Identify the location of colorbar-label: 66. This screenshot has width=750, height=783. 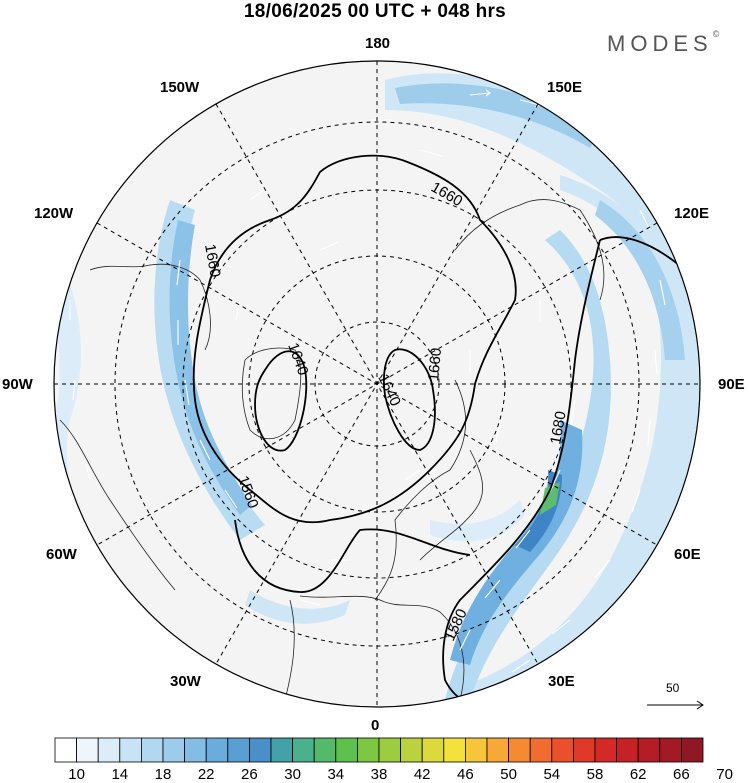
(681, 774).